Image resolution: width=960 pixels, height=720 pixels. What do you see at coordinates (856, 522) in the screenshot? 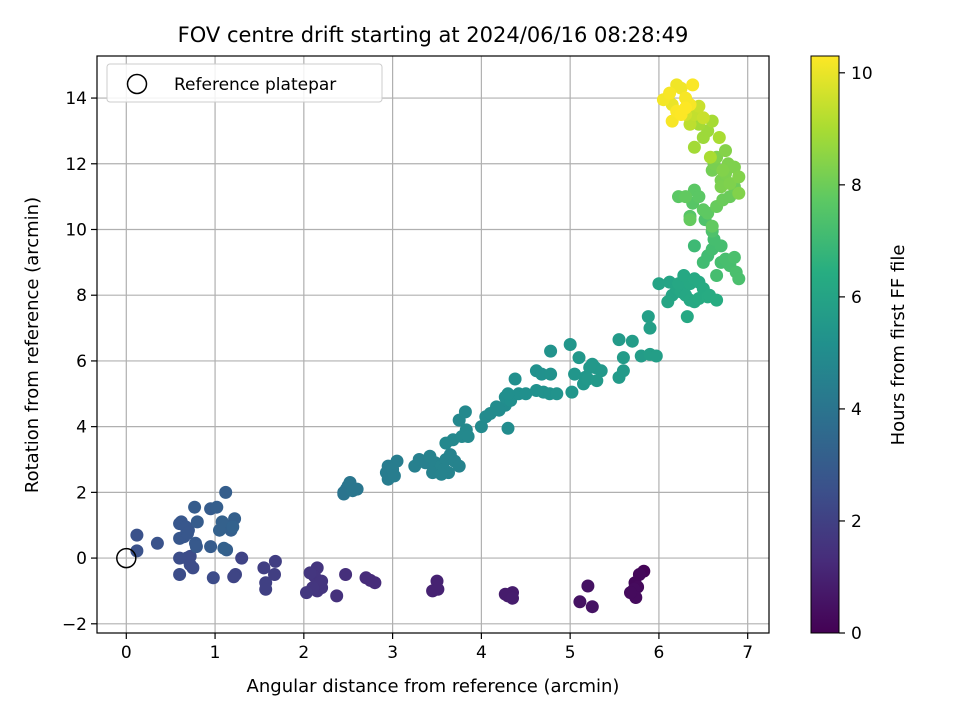
I see `colorbar-tick-label: 2` at bounding box center [856, 522].